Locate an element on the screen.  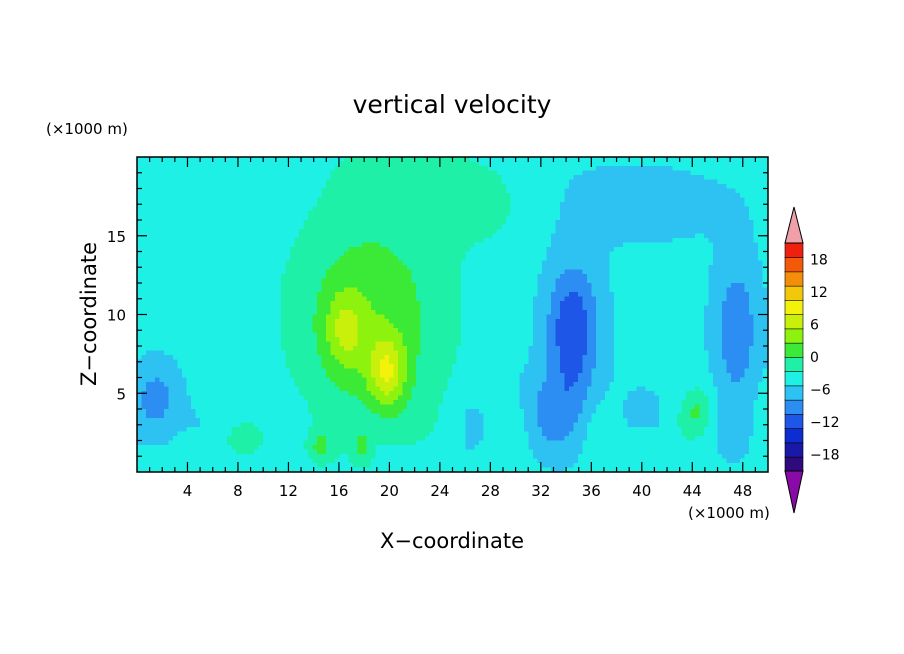
x-tick-label: 48 is located at coordinates (742, 491).